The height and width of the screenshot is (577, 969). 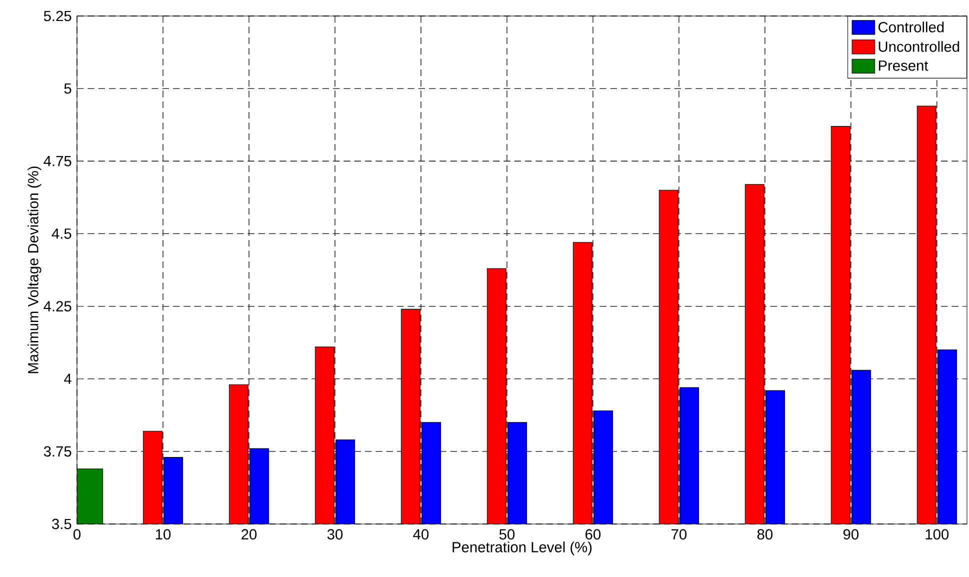 I want to click on x-tick-label: 0, so click(x=77, y=534).